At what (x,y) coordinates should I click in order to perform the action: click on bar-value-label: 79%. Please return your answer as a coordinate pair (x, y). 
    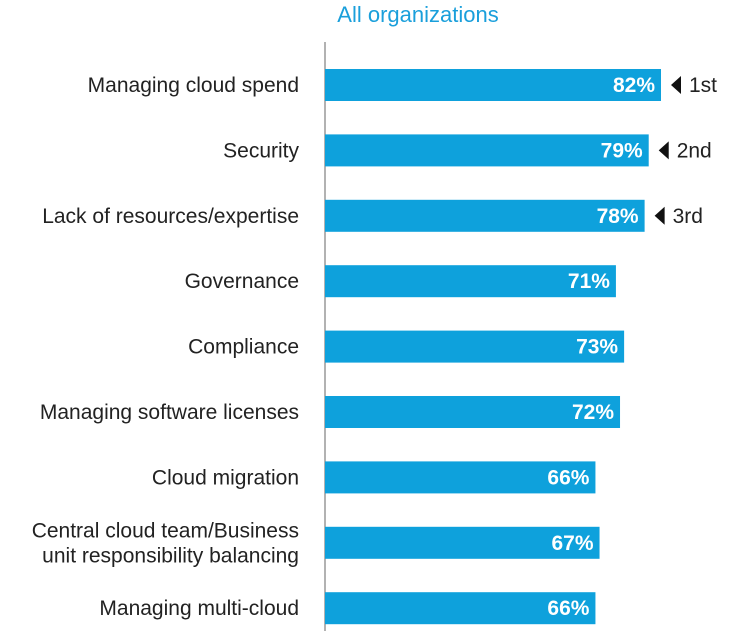
    Looking at the image, I should click on (622, 150).